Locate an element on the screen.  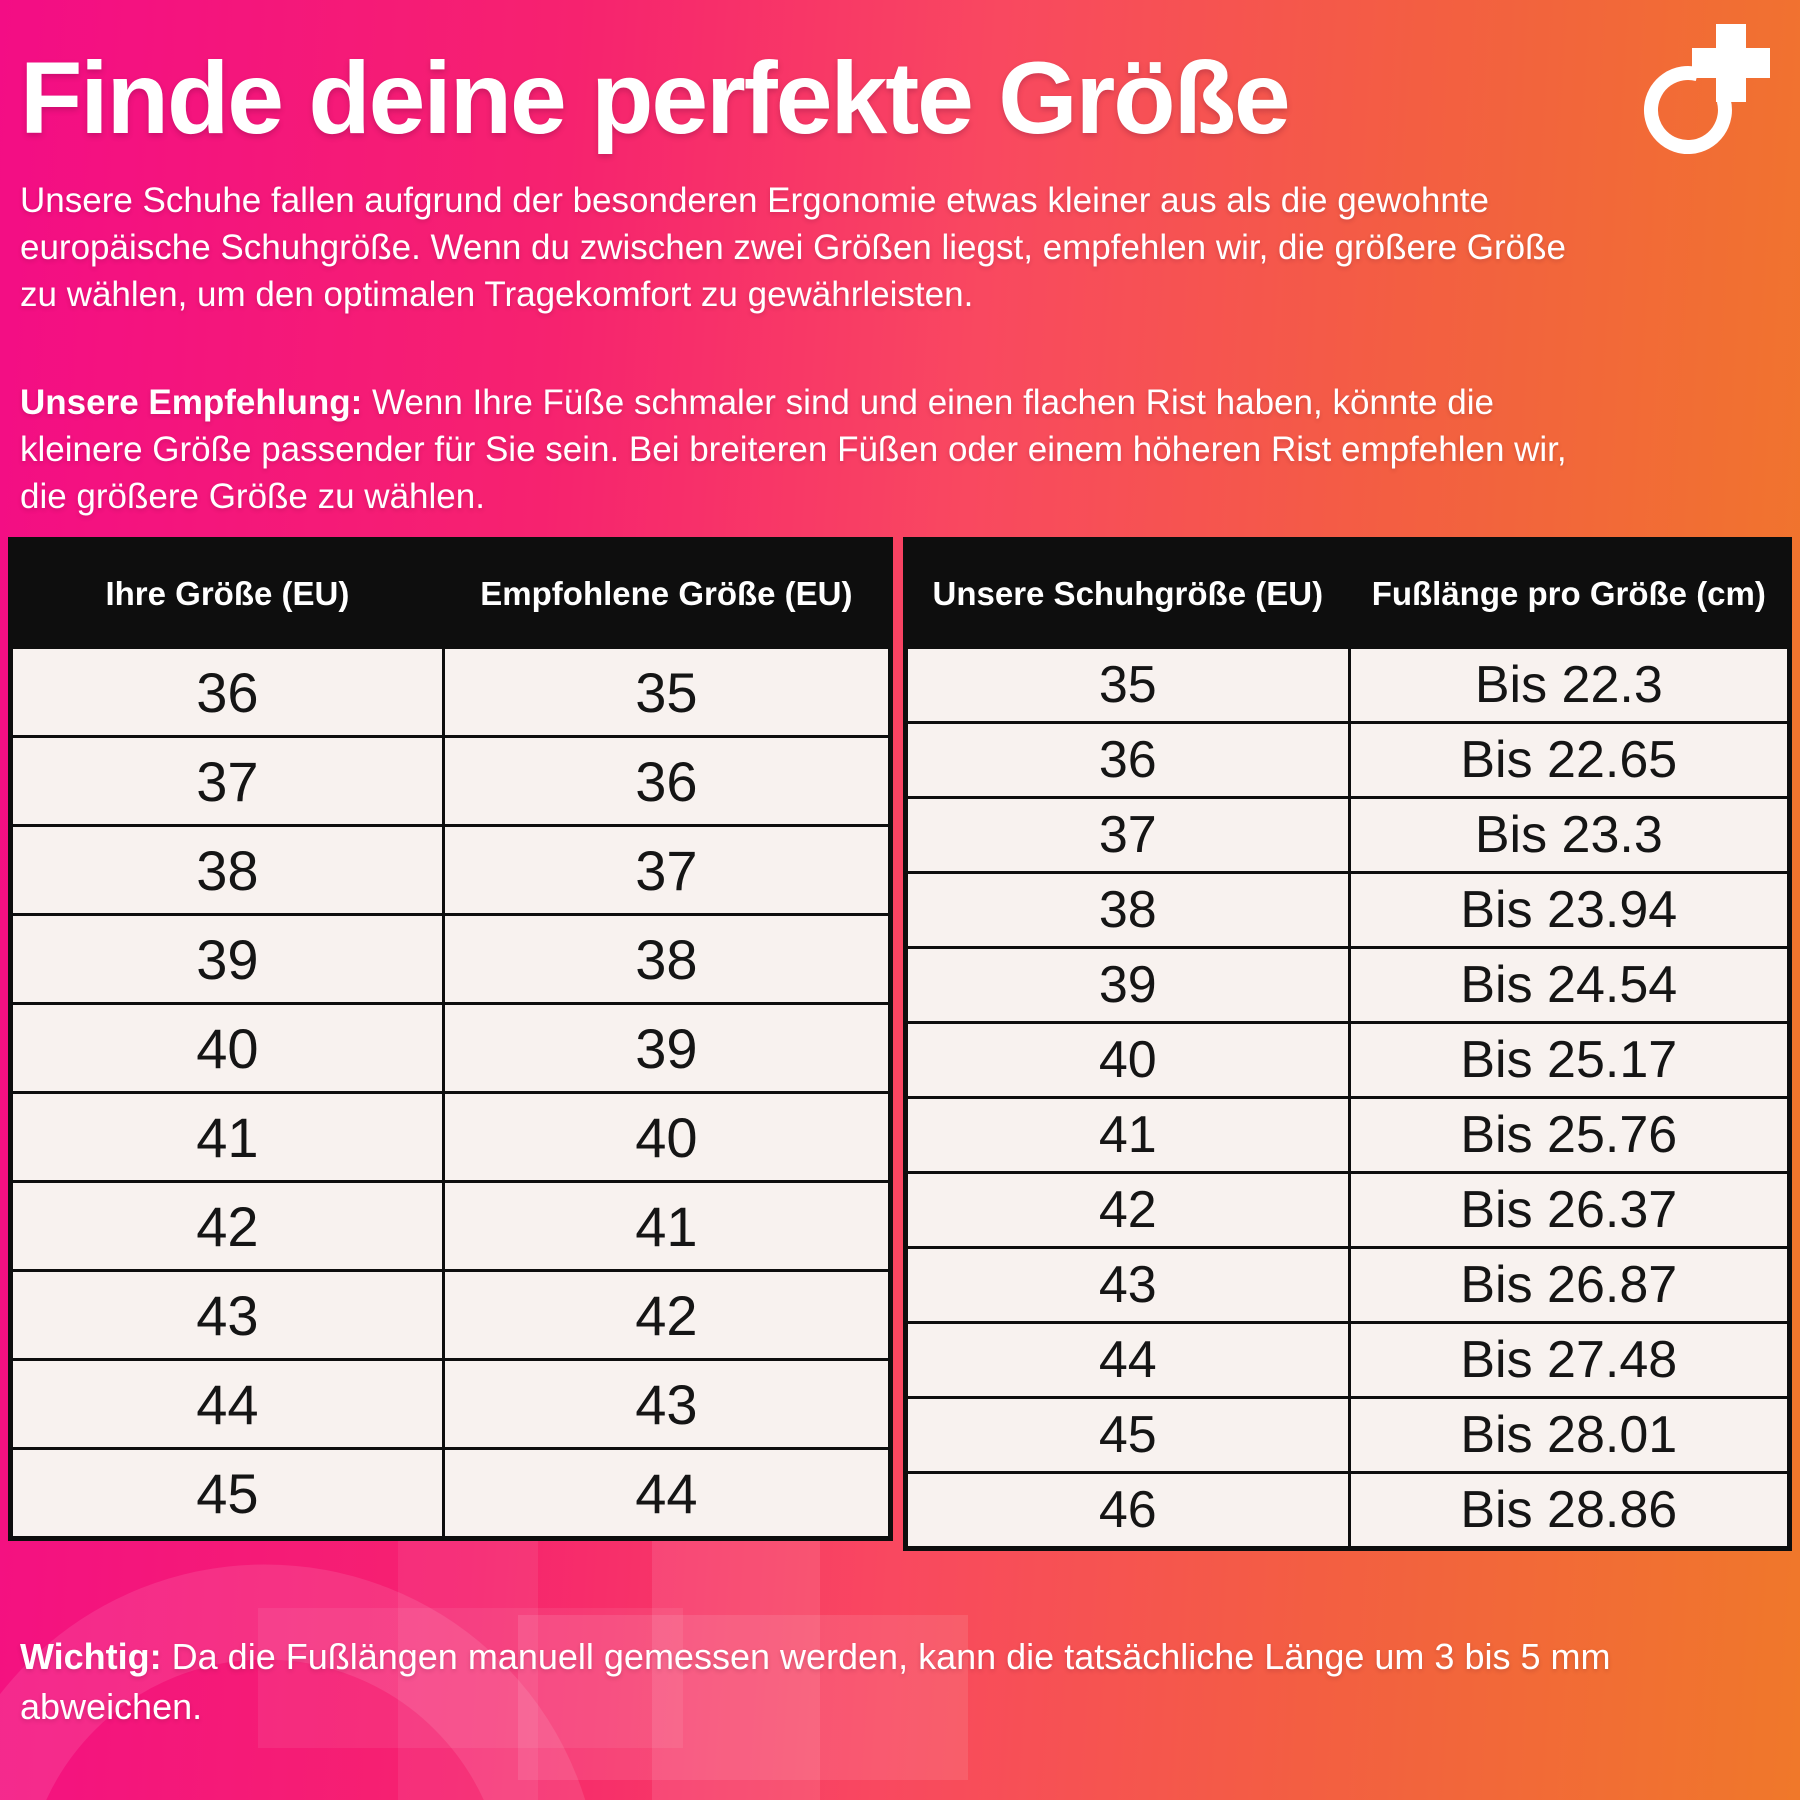
table-cell: Bis 22.65 is located at coordinates (1569, 760).